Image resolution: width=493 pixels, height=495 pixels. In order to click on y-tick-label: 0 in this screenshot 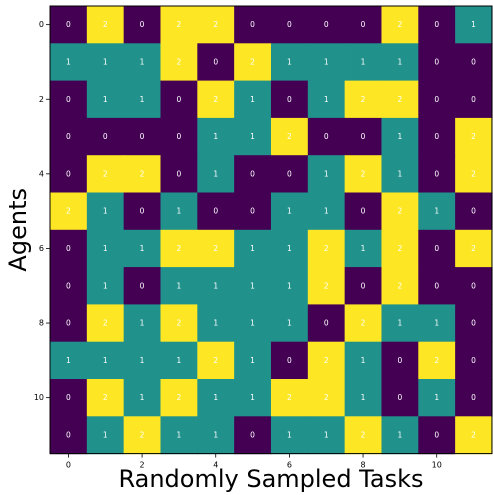, I will do `click(41, 24)`.